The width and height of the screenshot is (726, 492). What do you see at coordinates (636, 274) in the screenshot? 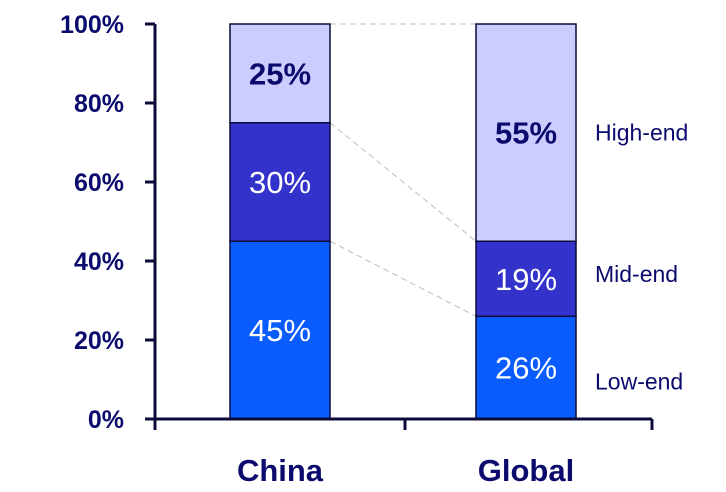
I see `legend-item: Mid-end` at bounding box center [636, 274].